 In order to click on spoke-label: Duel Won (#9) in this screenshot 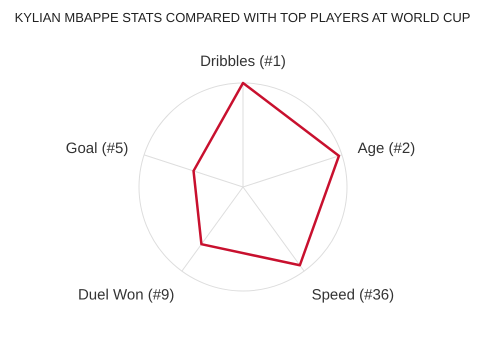, I will do `click(126, 295)`.